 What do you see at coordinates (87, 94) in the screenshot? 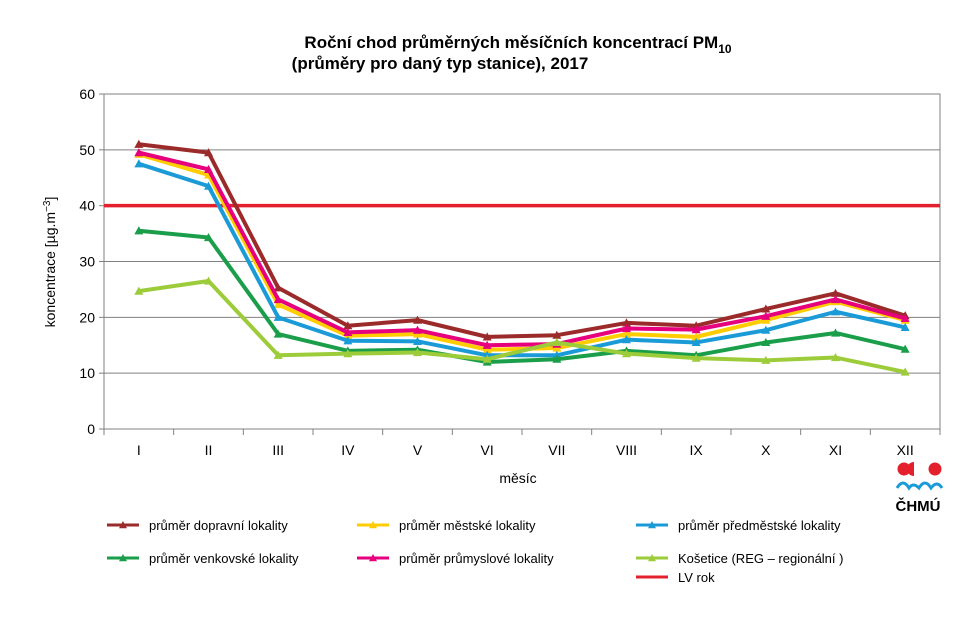
I see `y-tick-label: 60` at bounding box center [87, 94].